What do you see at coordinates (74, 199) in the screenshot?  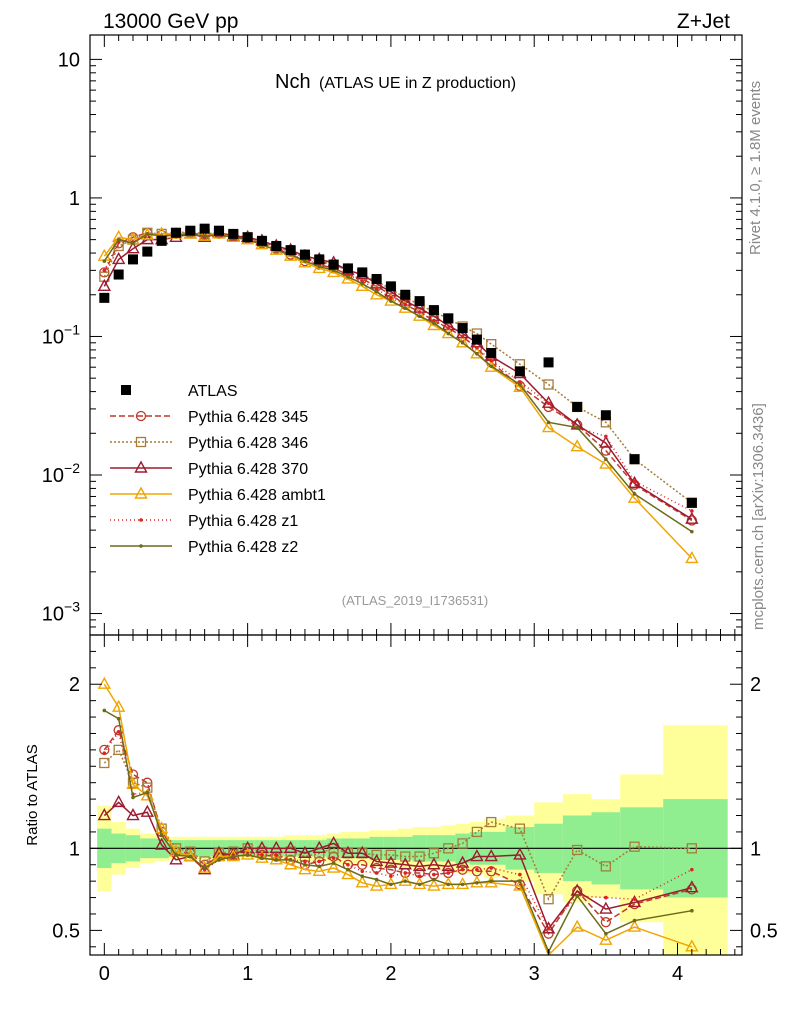 I see `y-tick-label: 1` at bounding box center [74, 199].